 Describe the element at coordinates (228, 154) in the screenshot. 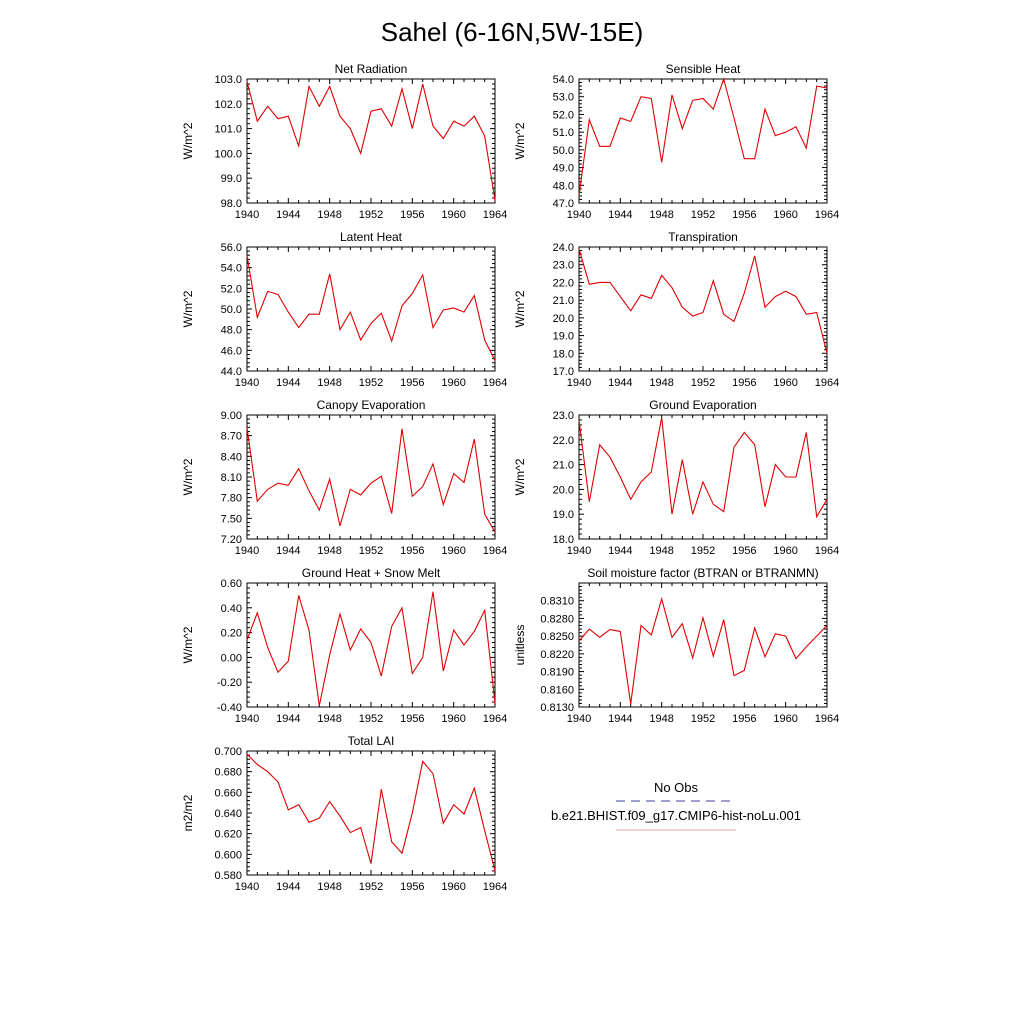

I see `y-tick-label: 100.0` at that location.